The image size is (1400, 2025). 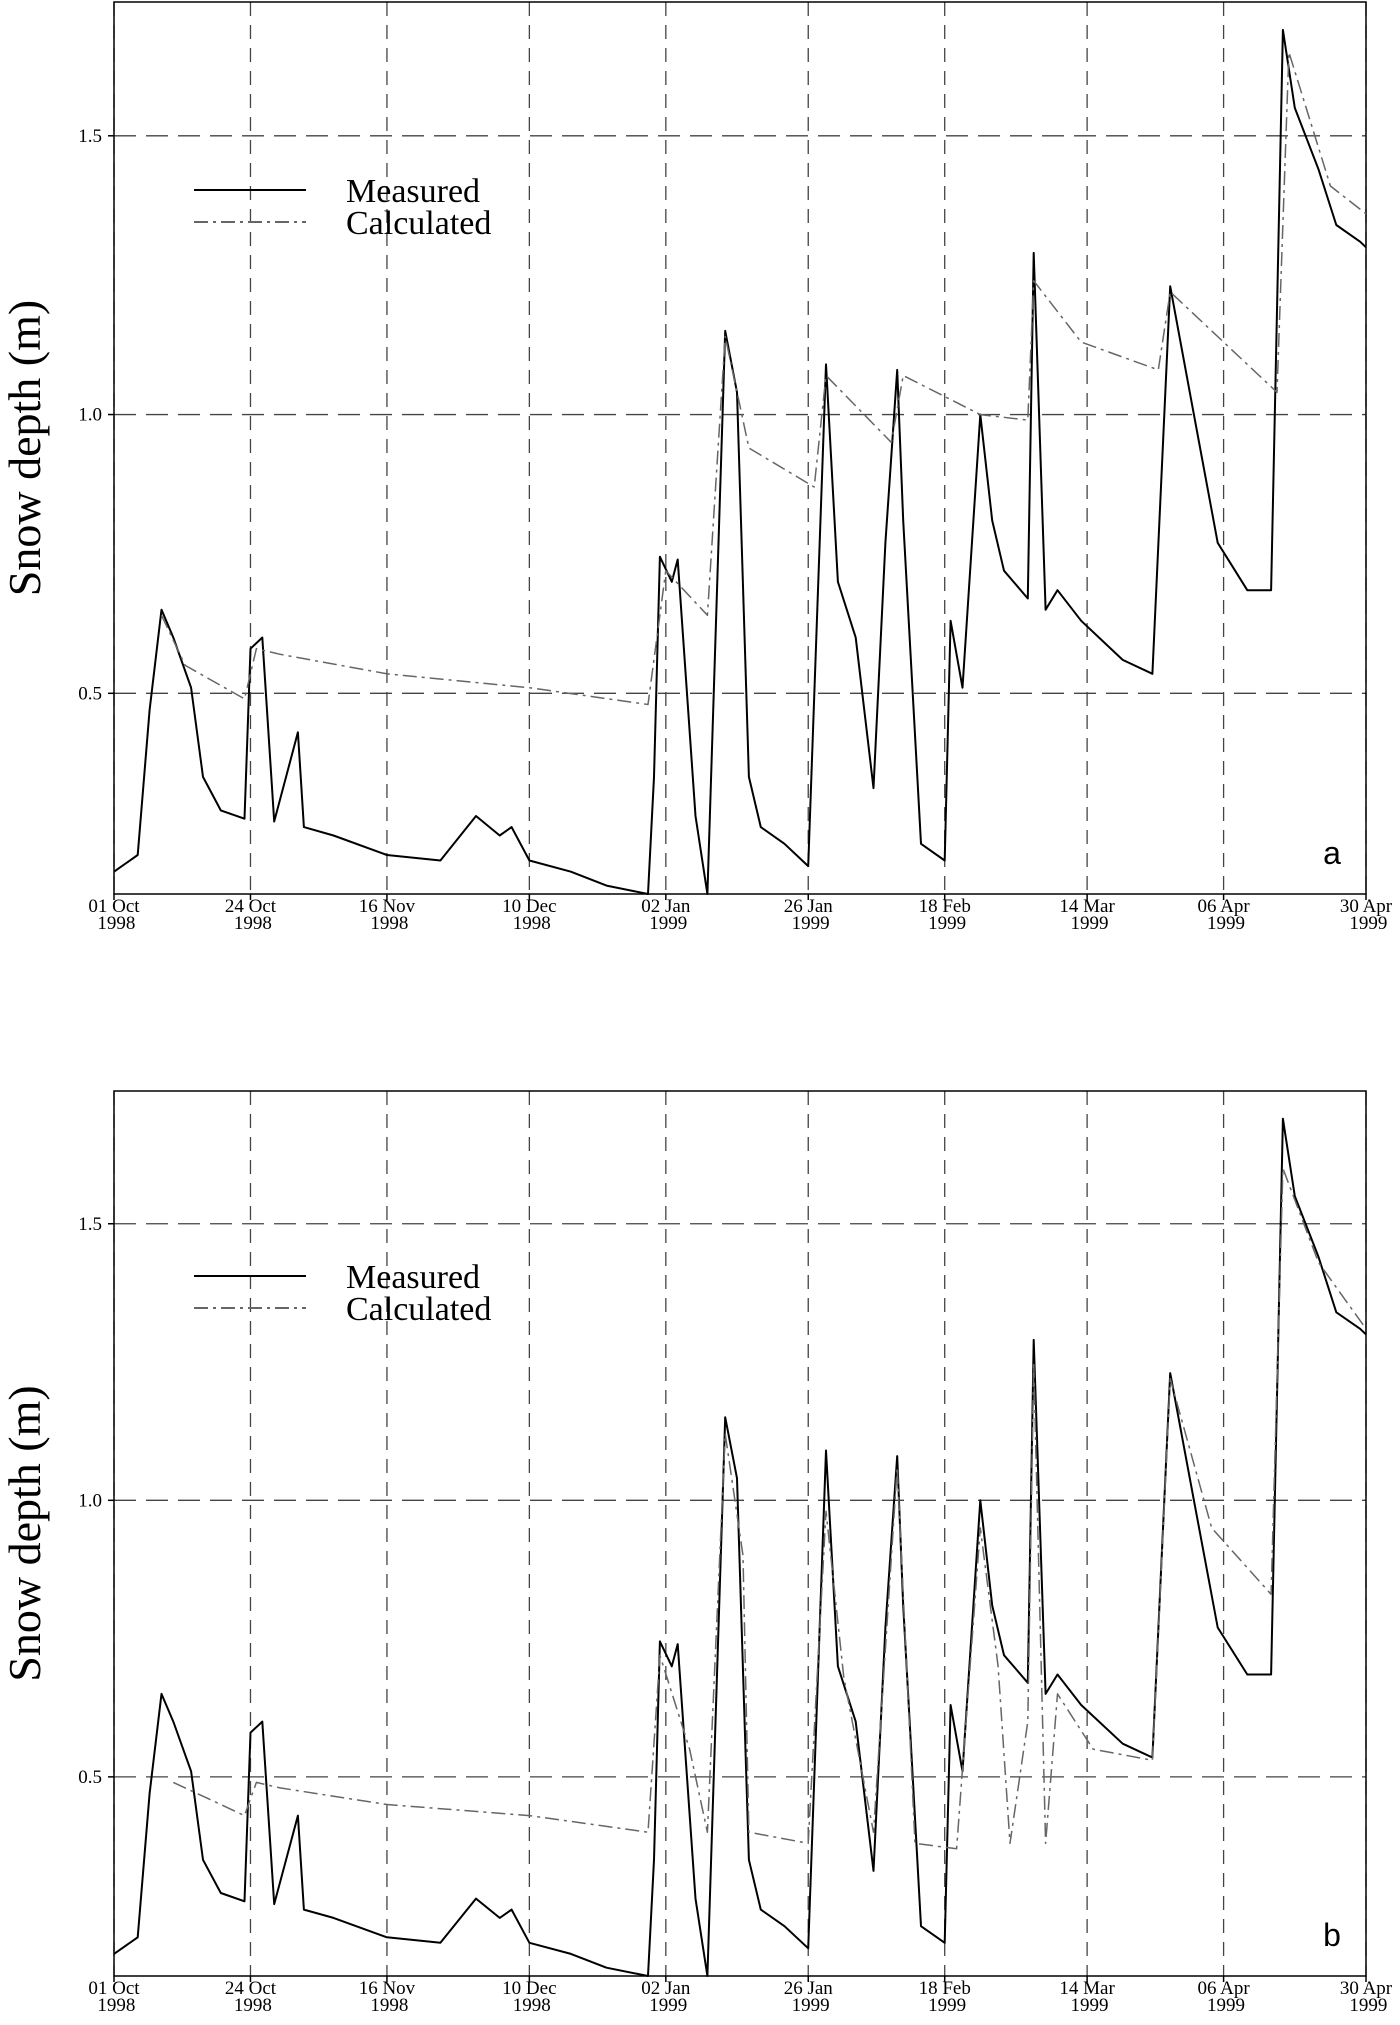 What do you see at coordinates (1332, 853) in the screenshot?
I see `panel-label: a` at bounding box center [1332, 853].